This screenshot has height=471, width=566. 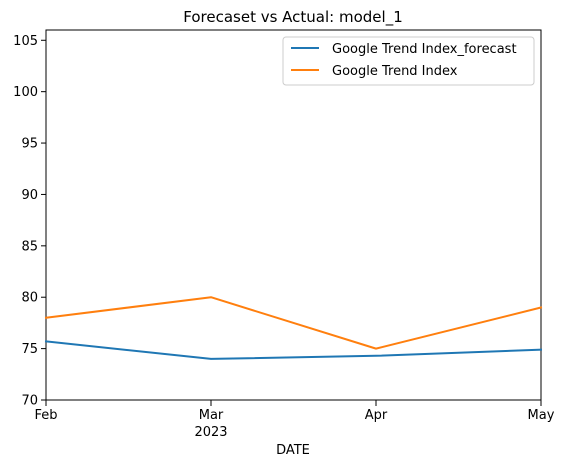 What do you see at coordinates (29, 195) in the screenshot?
I see `y-tick-label: 90` at bounding box center [29, 195].